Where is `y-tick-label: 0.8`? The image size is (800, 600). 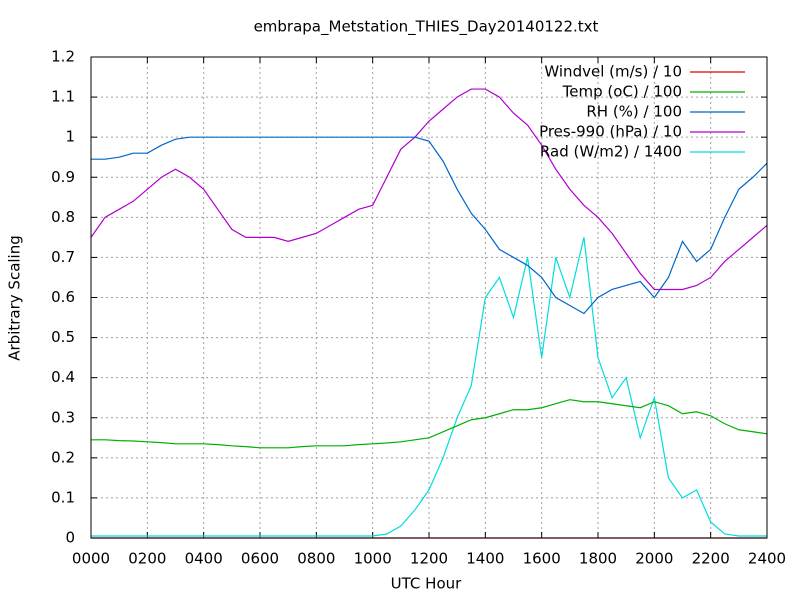
y-tick-label: 0.8 is located at coordinates (63, 217).